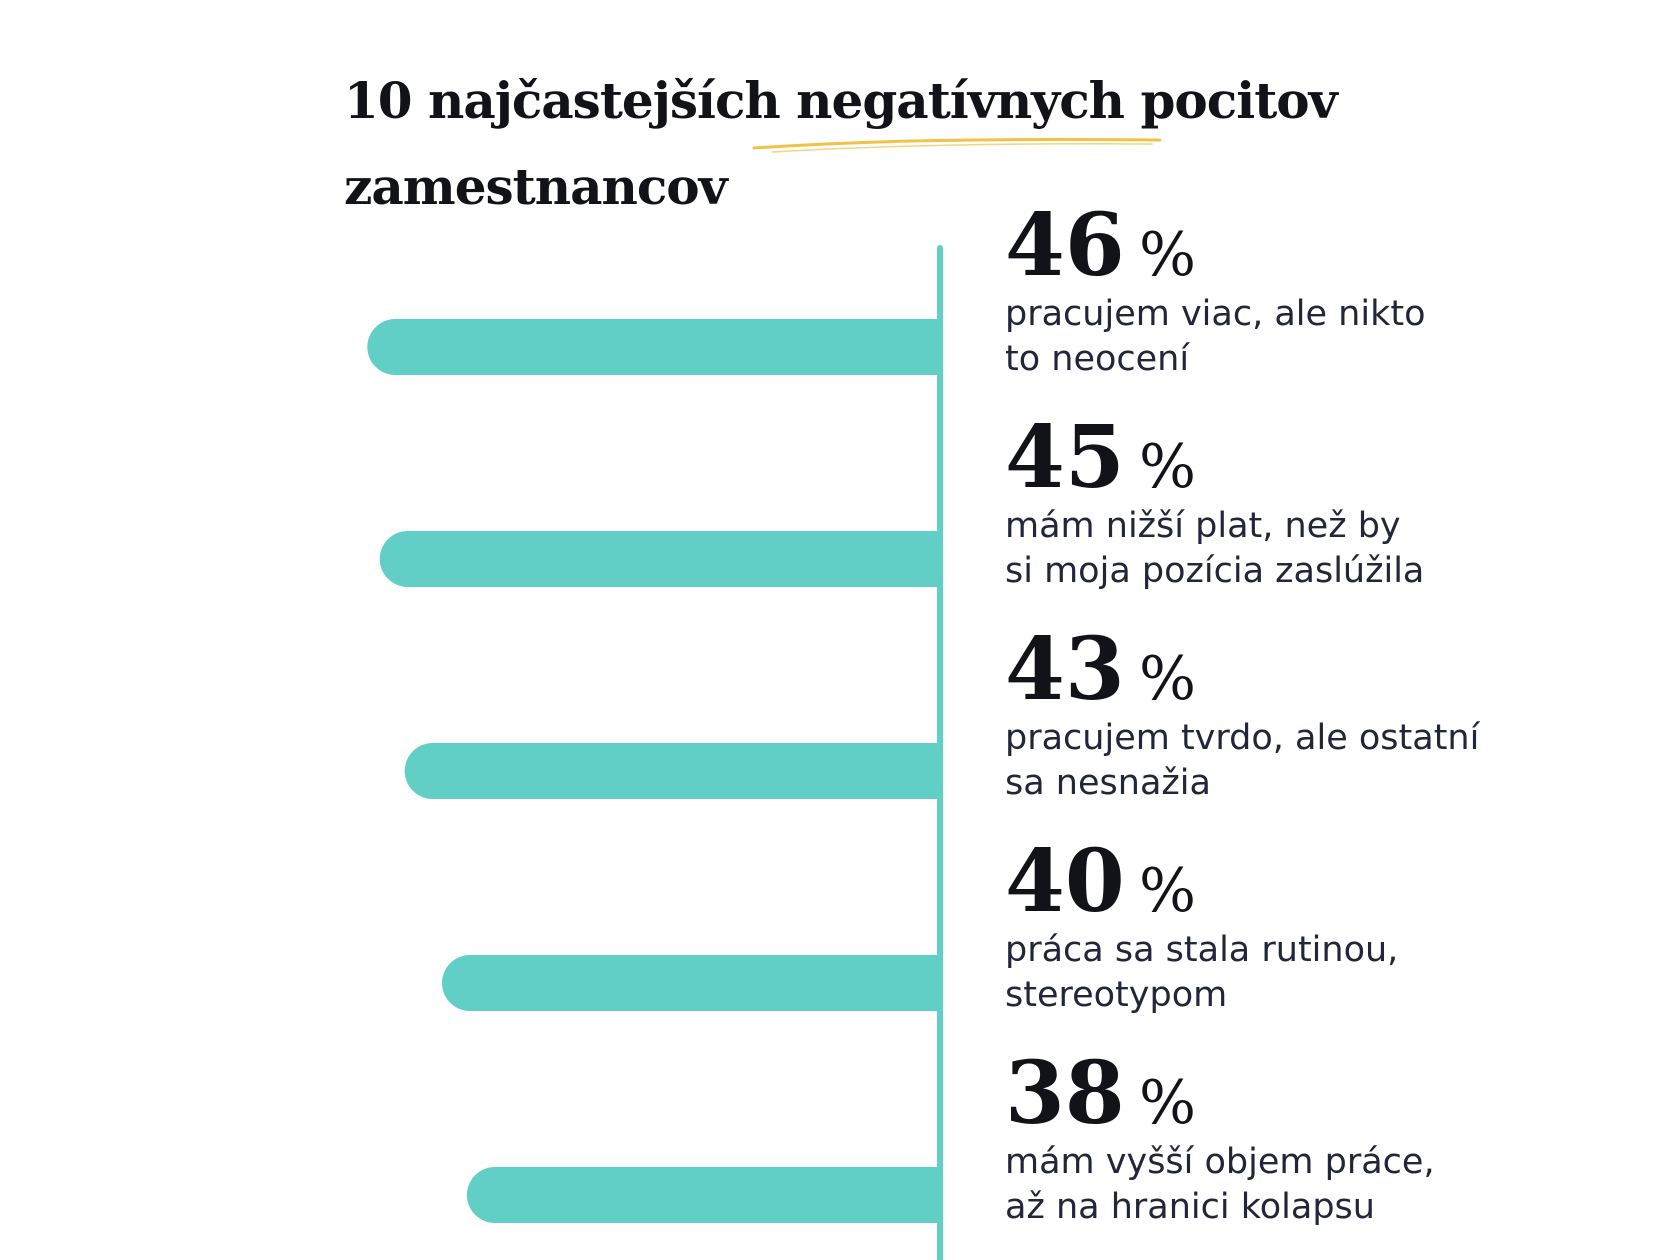  What do you see at coordinates (1190, 1207) in the screenshot?
I see `category-label-5-line-2: až na hranici kolapsu` at bounding box center [1190, 1207].